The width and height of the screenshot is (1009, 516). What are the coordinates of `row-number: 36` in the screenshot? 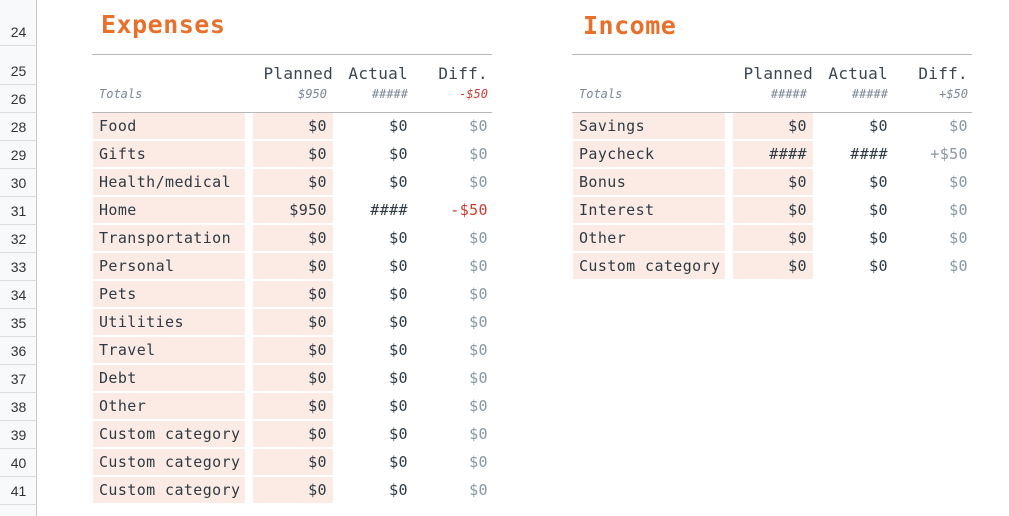 It's located at (18, 351).